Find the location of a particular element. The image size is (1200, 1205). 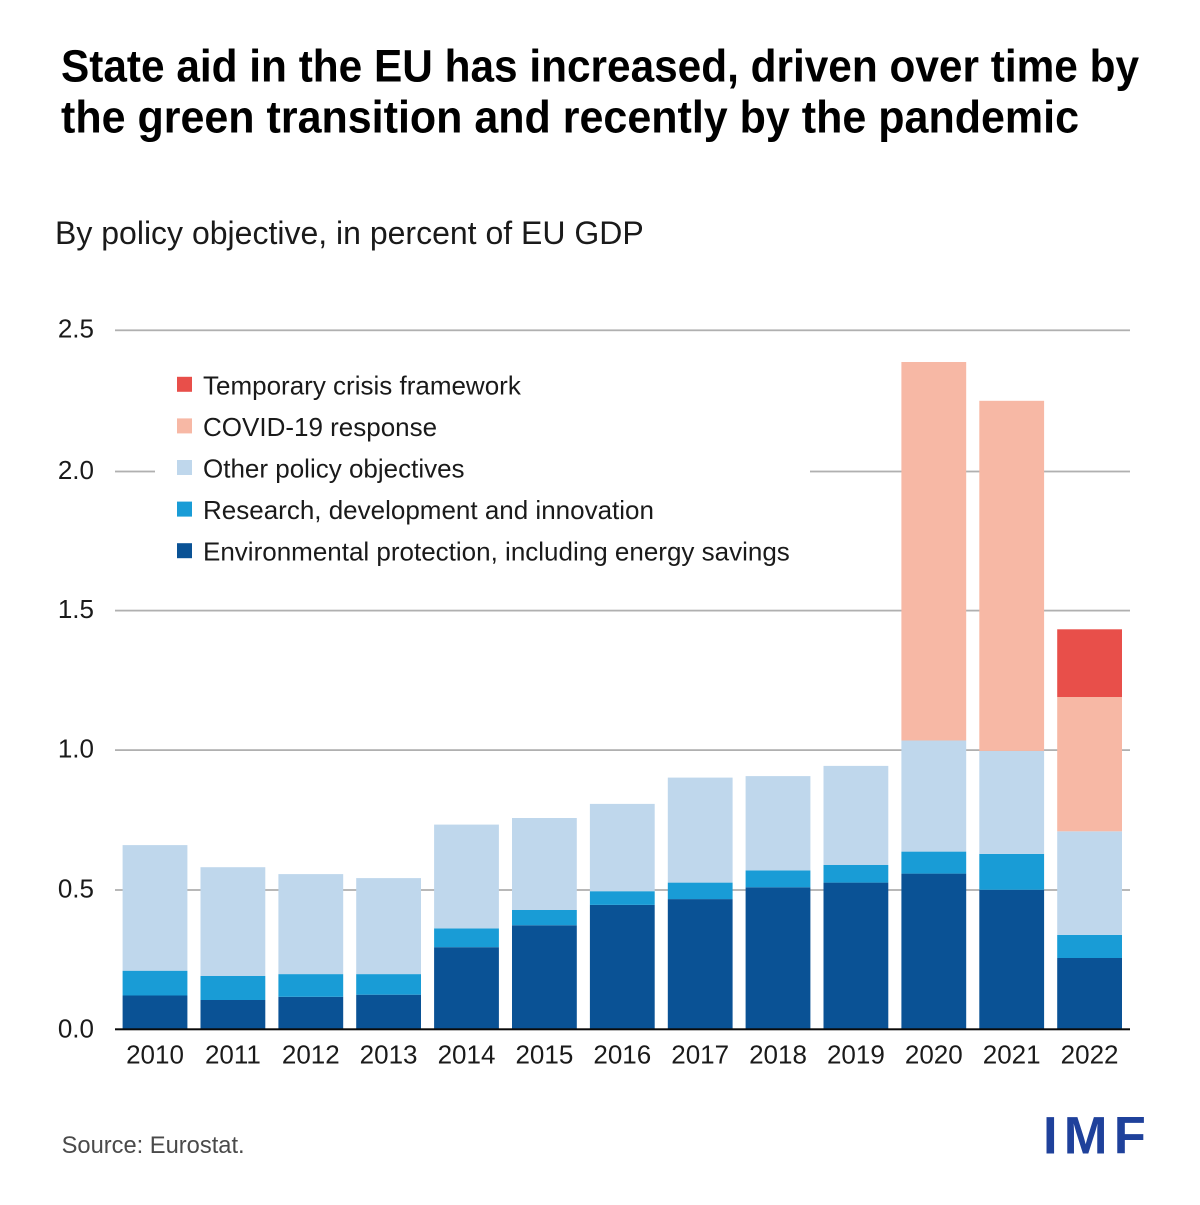

svg-text: 2013 is located at coordinates (389, 1055).